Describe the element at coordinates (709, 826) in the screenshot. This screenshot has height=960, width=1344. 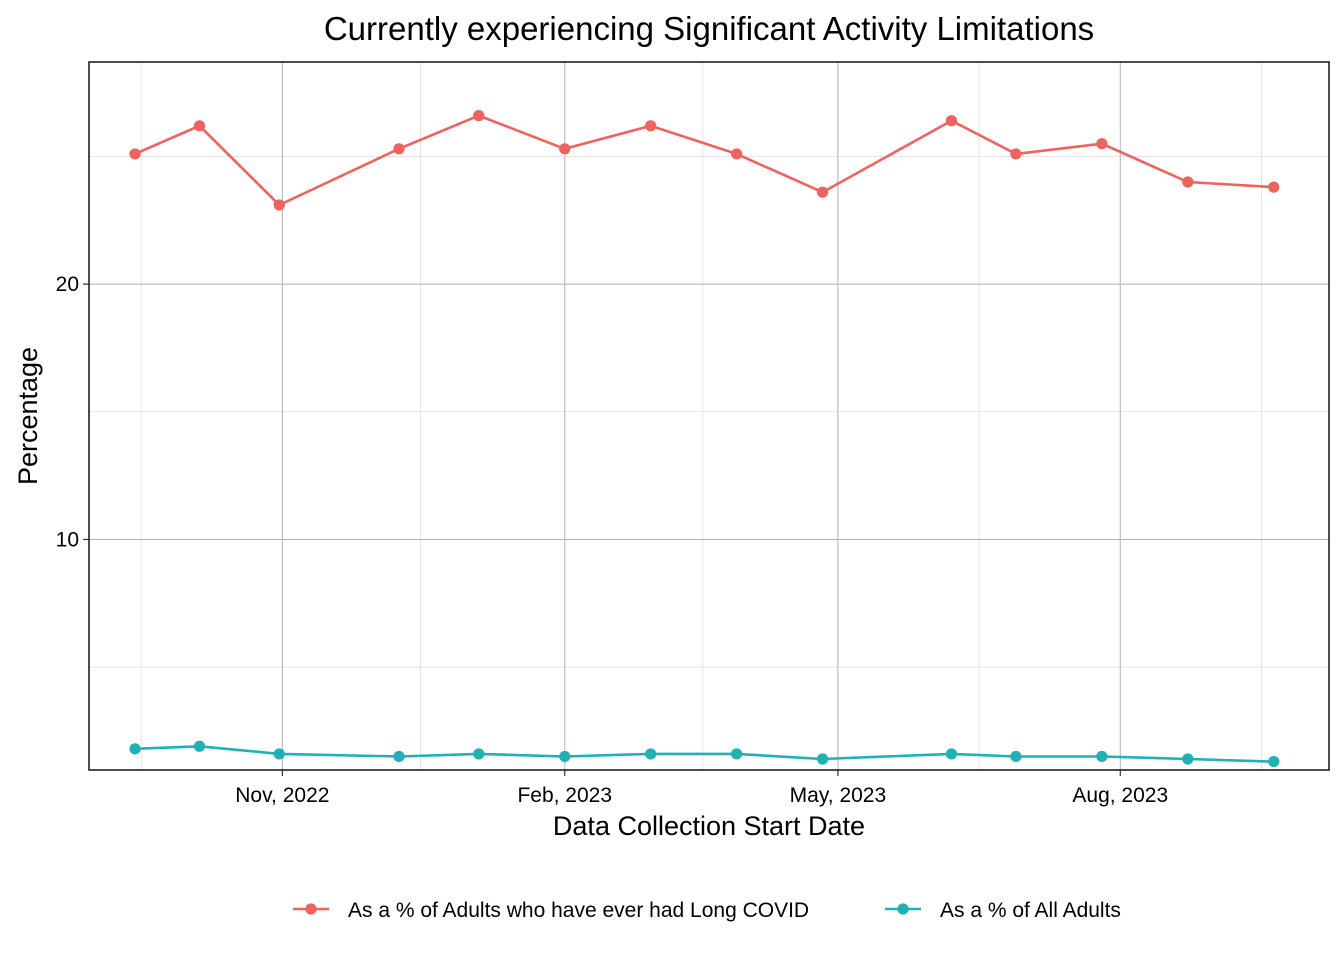
I see `x-axis-title: Data Collection Start Date` at that location.